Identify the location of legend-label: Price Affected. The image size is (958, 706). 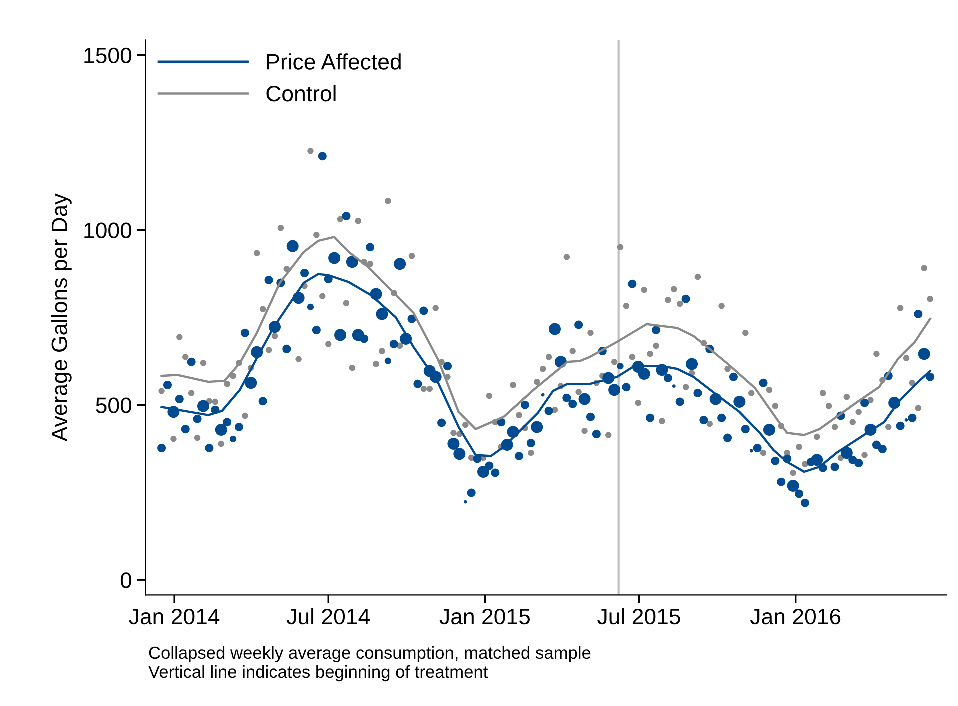
(334, 62).